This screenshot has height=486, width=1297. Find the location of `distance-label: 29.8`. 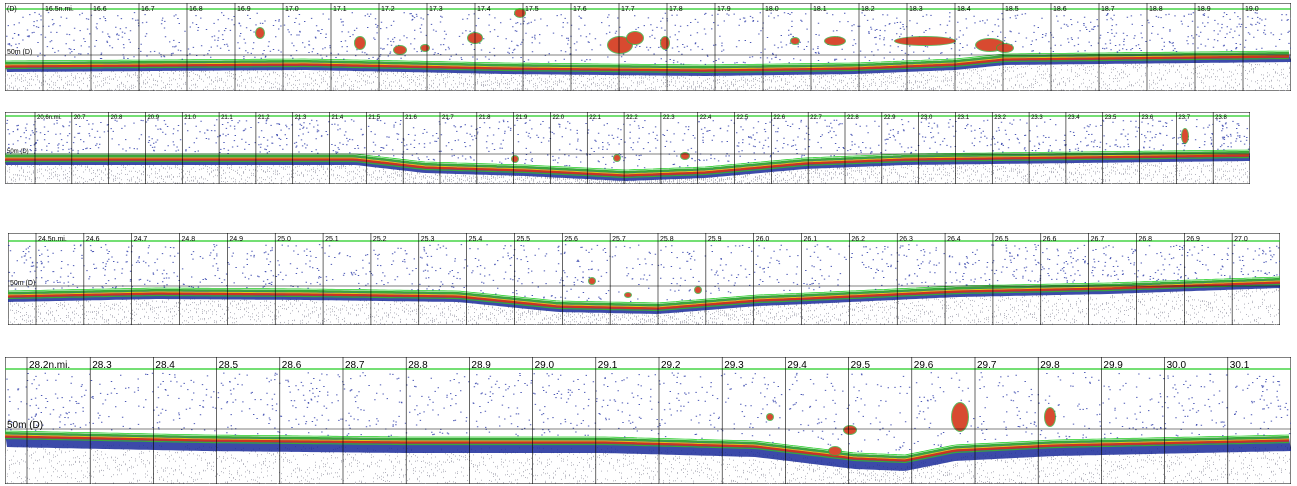

distance-label: 29.8 is located at coordinates (1050, 365).